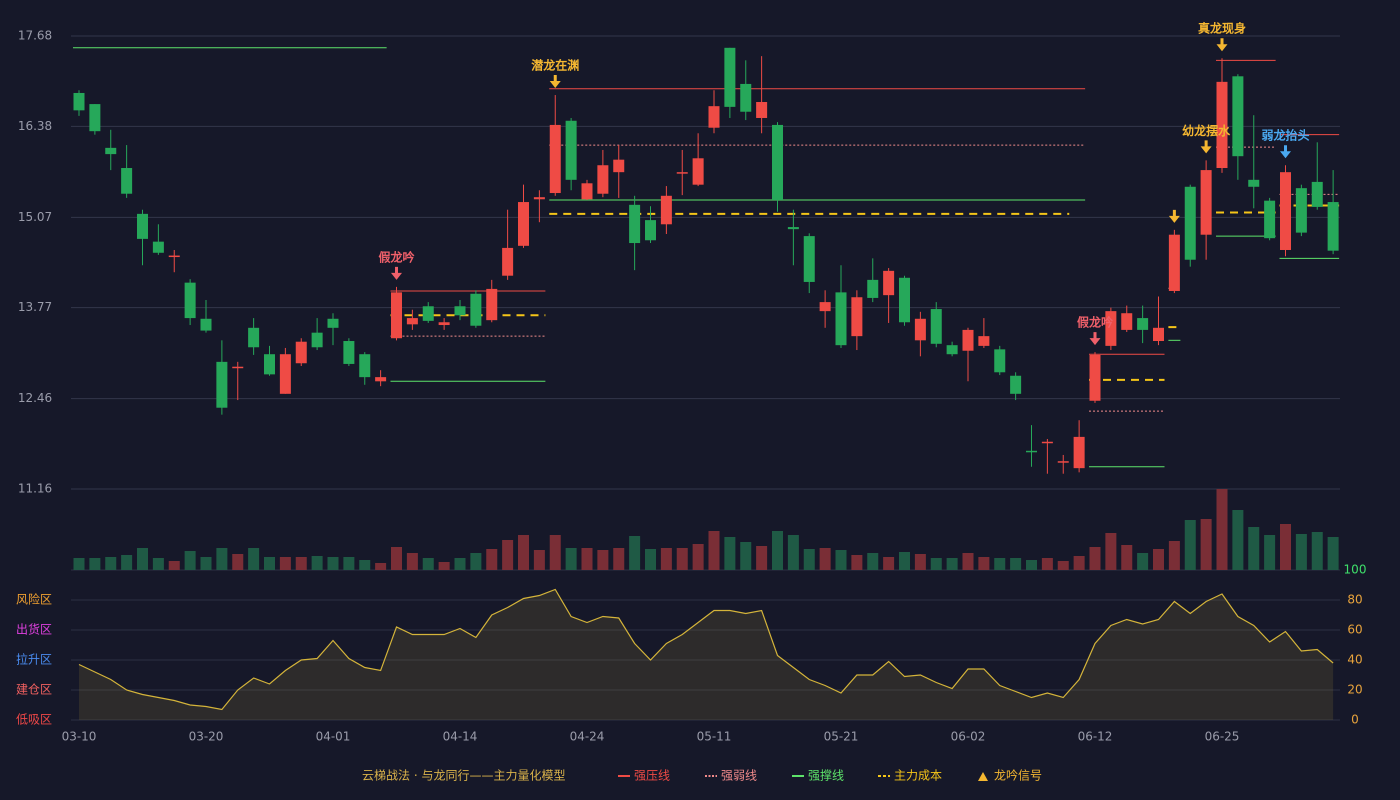 Image resolution: width=1400 pixels, height=800 pixels. Describe the element at coordinates (1095, 737) in the screenshot. I see `x-tick-label: 06-12` at that location.